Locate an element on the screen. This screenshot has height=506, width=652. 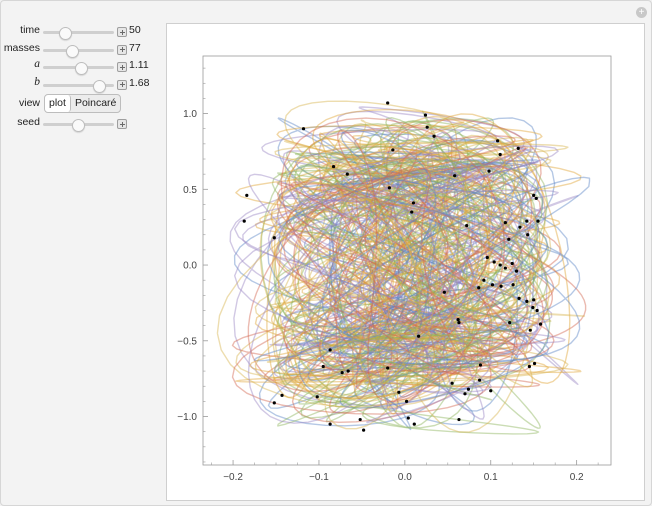
slider-label: masses is located at coordinates (21, 47).